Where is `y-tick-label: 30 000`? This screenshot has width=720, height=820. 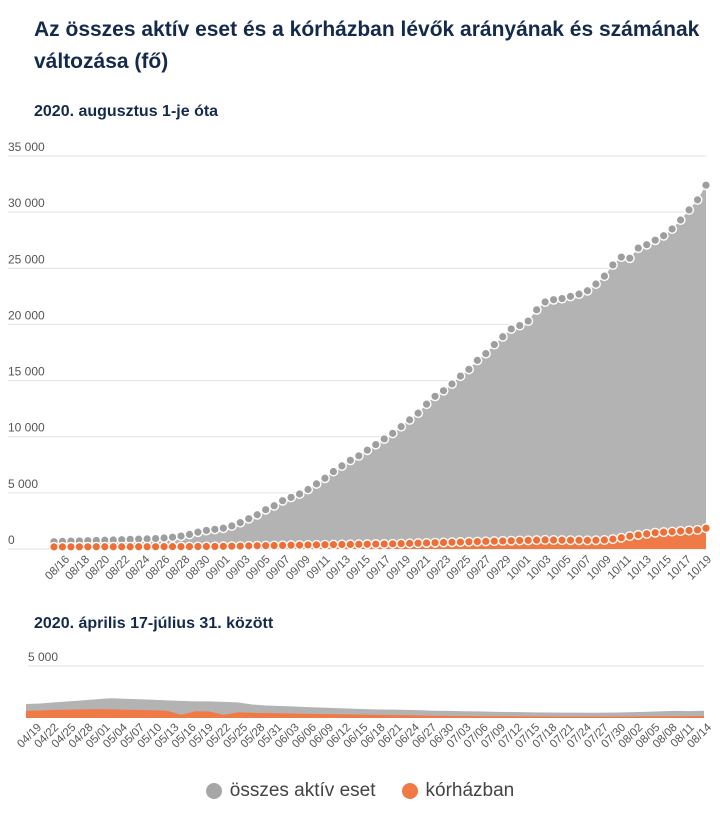 y-tick-label: 30 000 is located at coordinates (26, 203).